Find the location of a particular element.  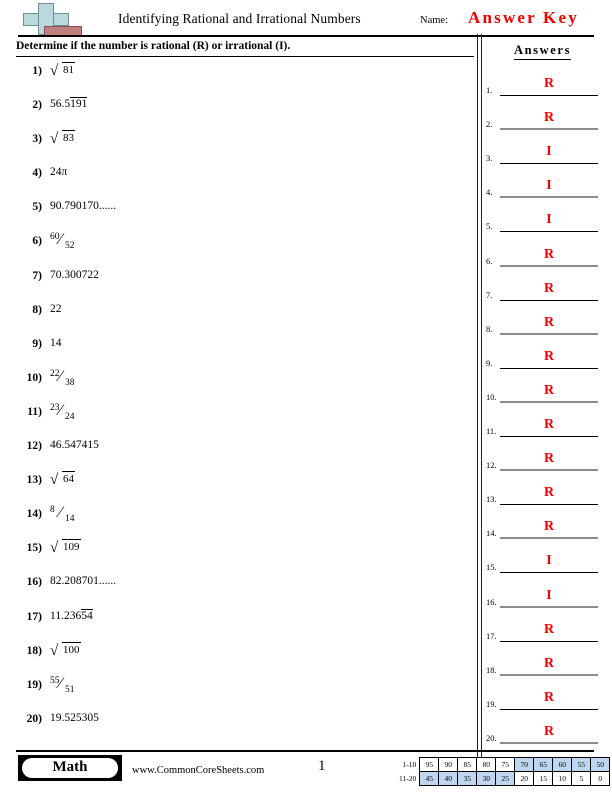

question-row: 11) 23 ⁄ 24 is located at coordinates (241, 419).